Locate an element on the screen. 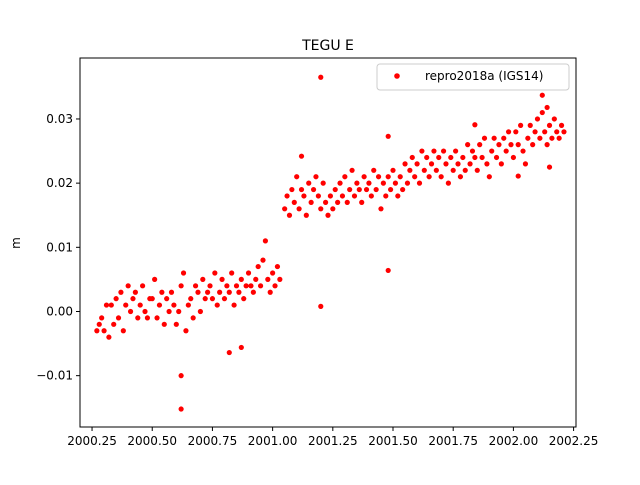  legend-marker is located at coordinates (397, 76).